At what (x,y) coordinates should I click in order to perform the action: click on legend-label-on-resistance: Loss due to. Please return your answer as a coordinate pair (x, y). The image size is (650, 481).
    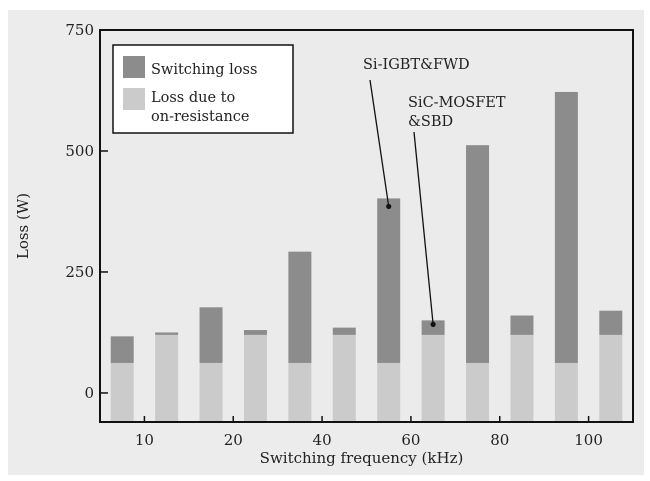
    Looking at the image, I should click on (193, 98).